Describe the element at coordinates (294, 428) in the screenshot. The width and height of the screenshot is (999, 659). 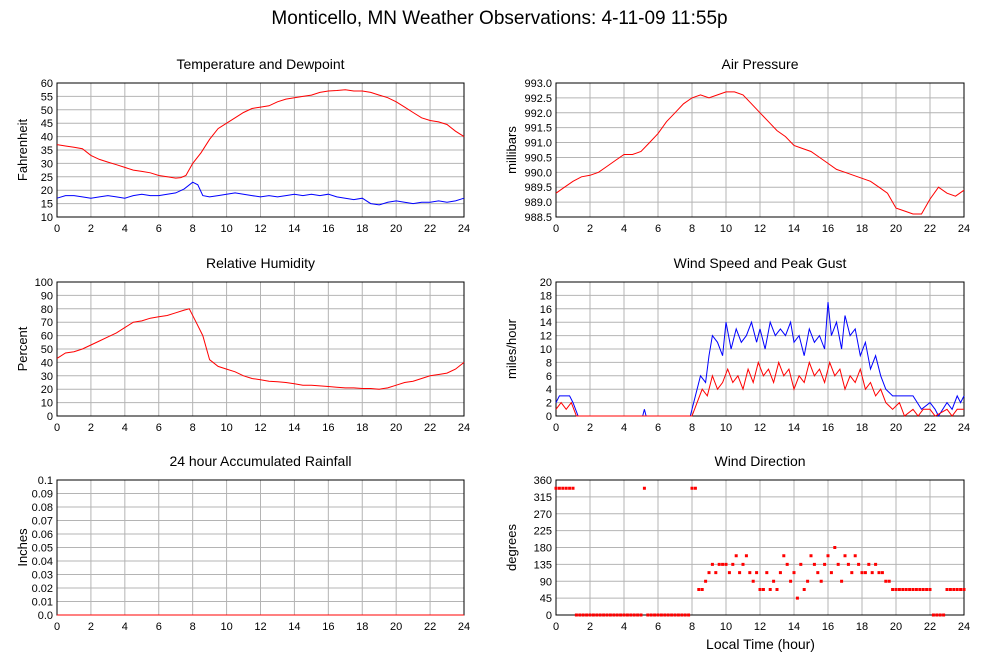
I see `x-tick-label: 14` at that location.